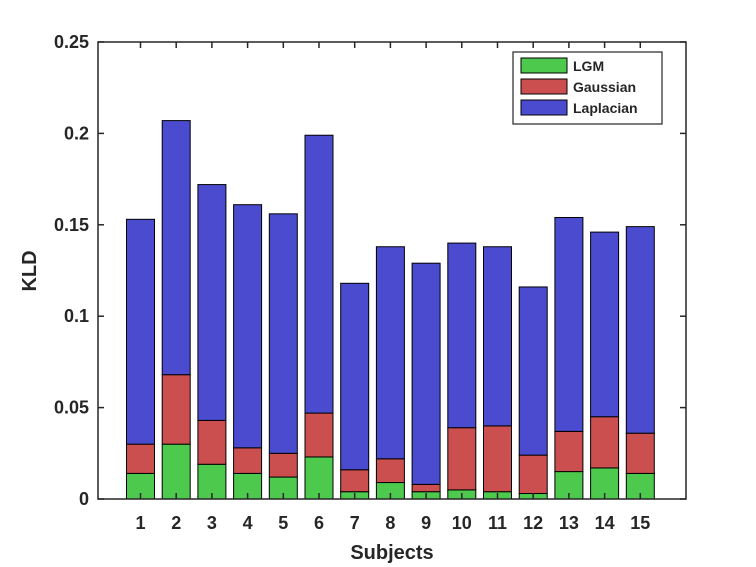  Describe the element at coordinates (248, 523) in the screenshot. I see `x-tick-label: 4` at that location.